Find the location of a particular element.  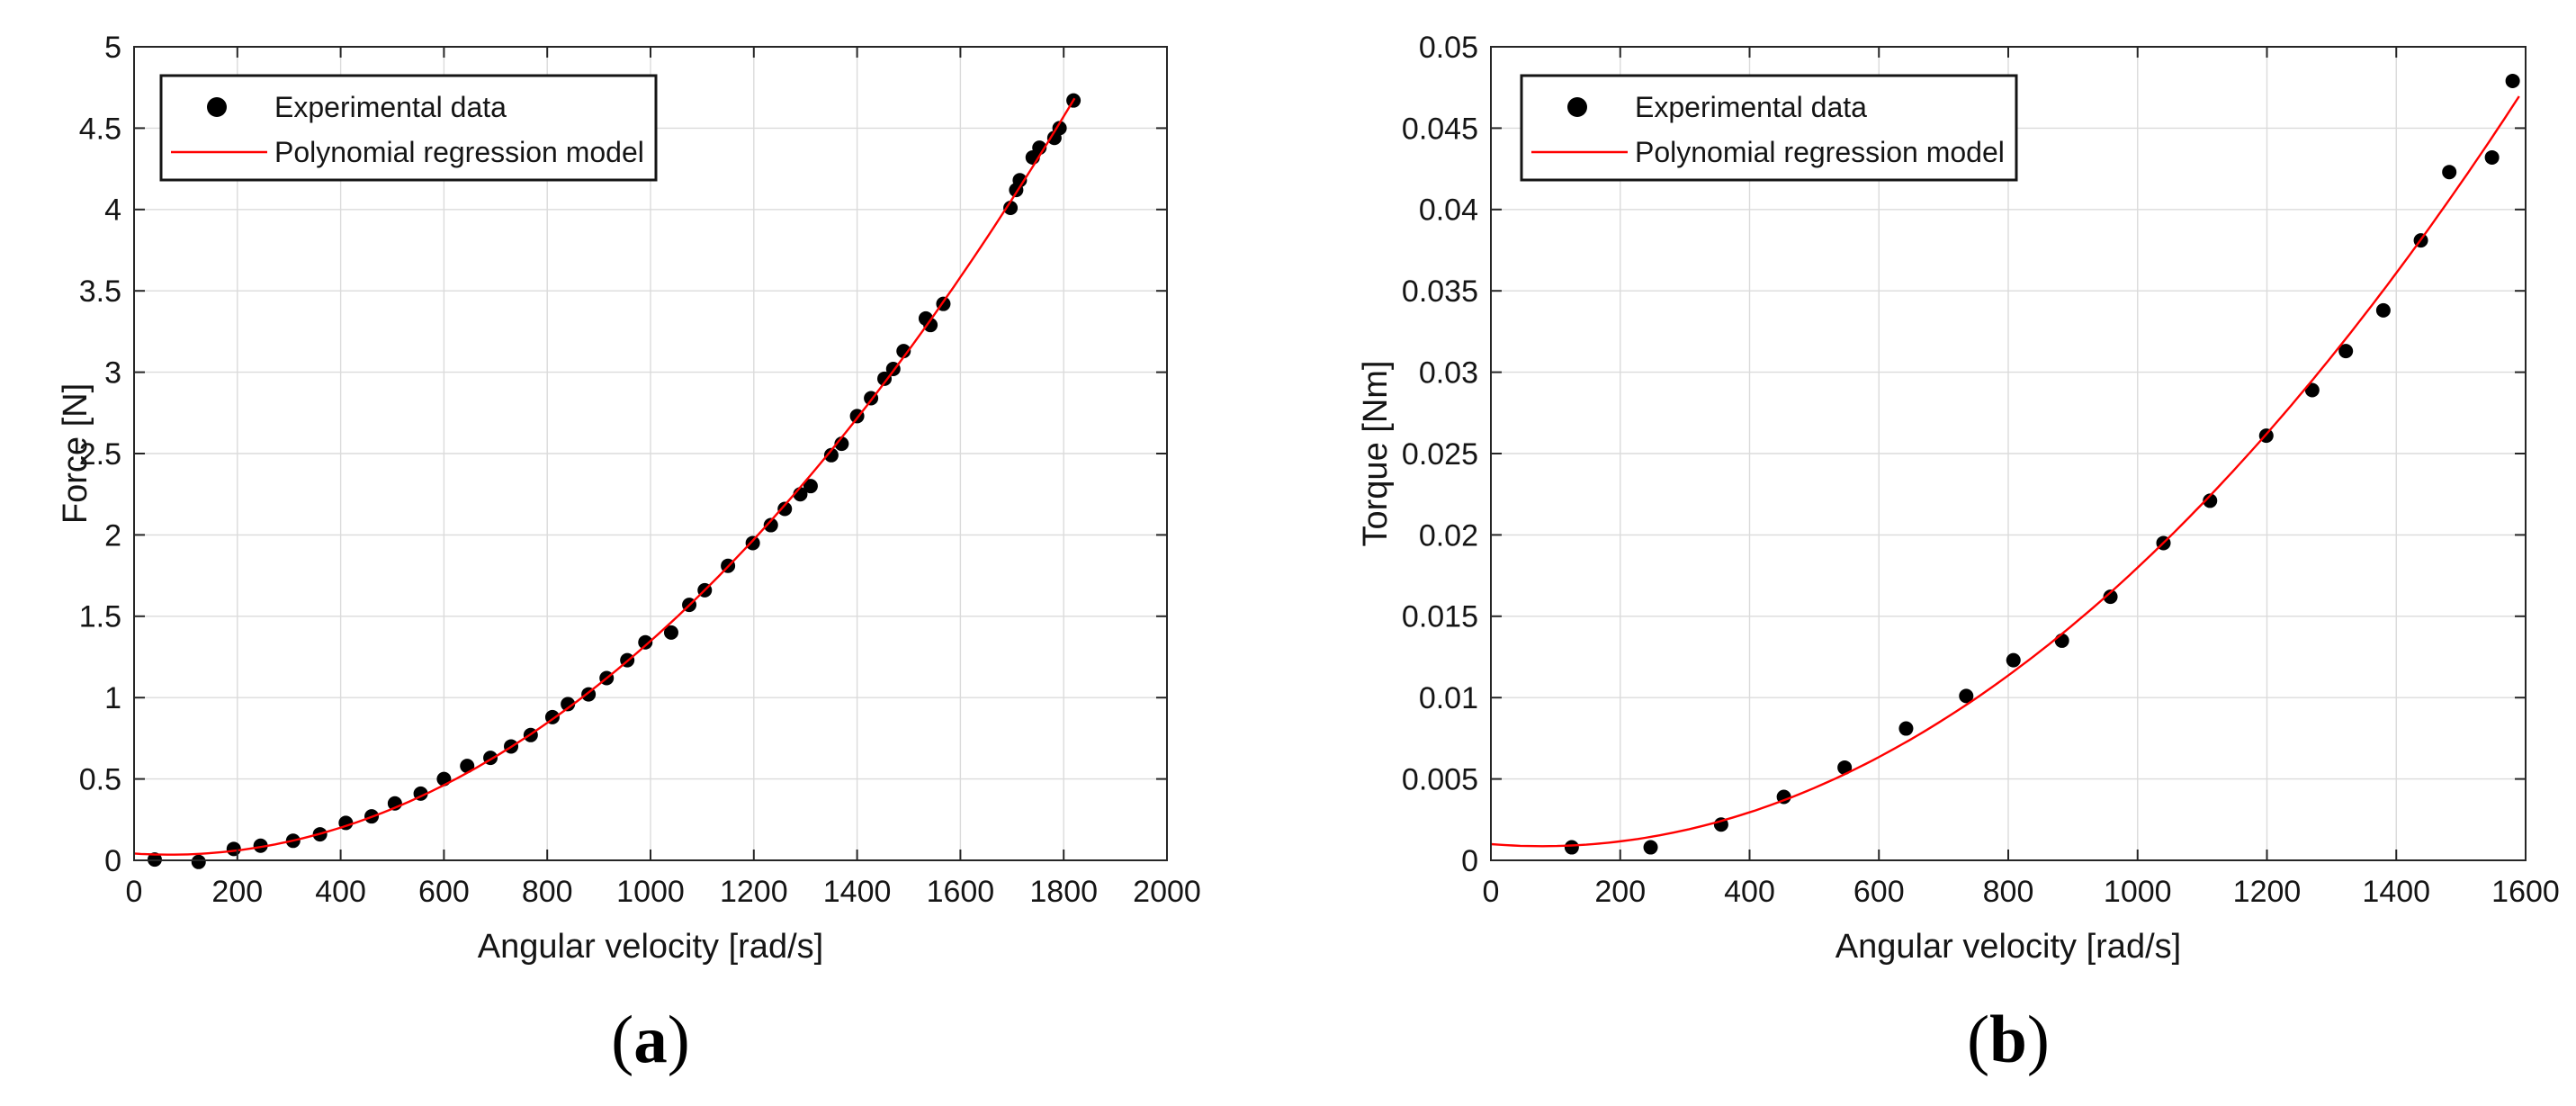

caption-a-close: ) is located at coordinates (679, 1040).